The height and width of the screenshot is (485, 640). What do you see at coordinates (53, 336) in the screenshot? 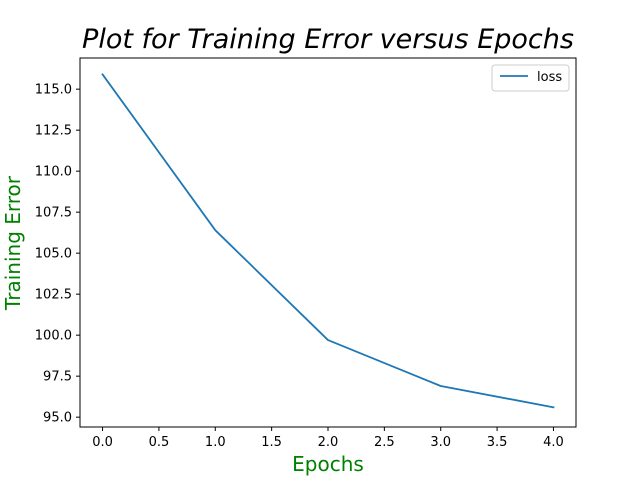
I see `y-tick-label: 100.0` at bounding box center [53, 336].